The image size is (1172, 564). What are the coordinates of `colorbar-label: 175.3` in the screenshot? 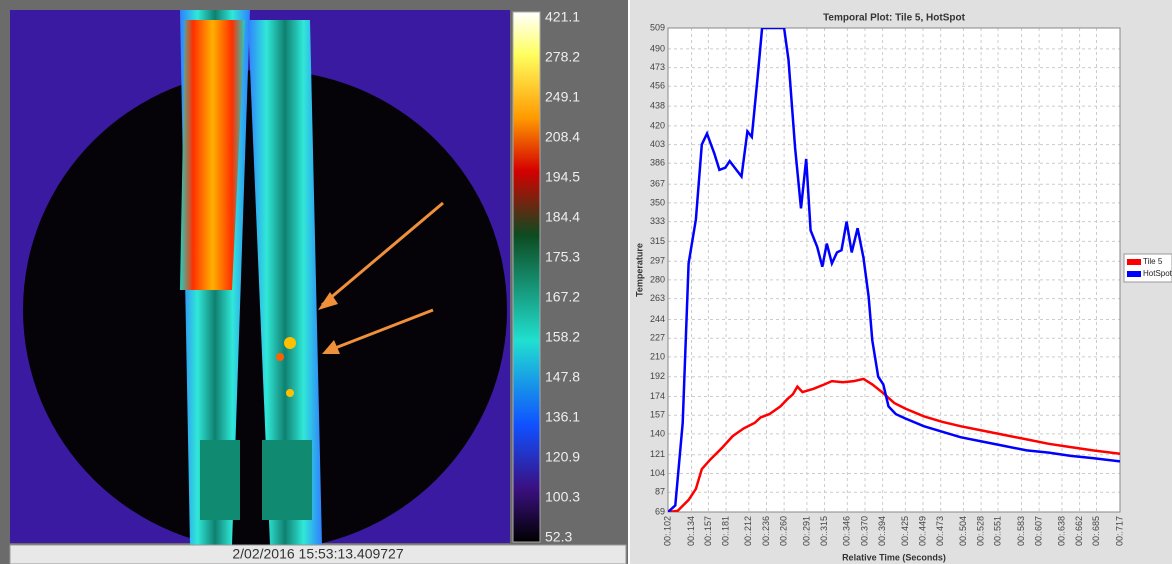 It's located at (562, 257).